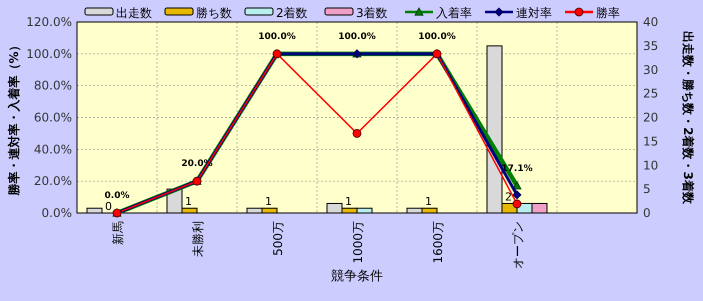 The image size is (703, 301). I want to click on legend-label: 入着率, so click(454, 13).